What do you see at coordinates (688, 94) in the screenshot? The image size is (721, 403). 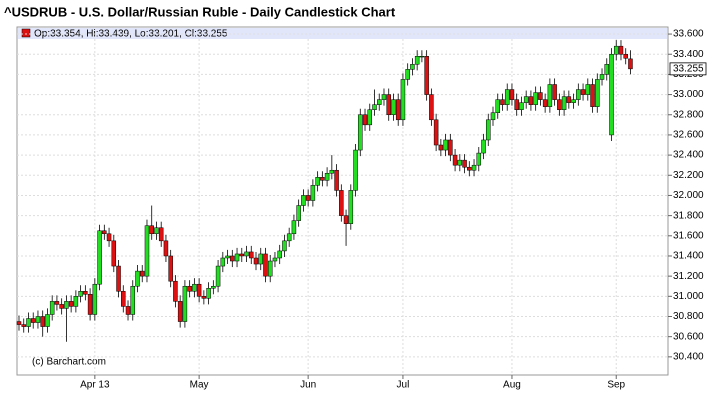 I see `y-tick-label: 33.000` at bounding box center [688, 94].